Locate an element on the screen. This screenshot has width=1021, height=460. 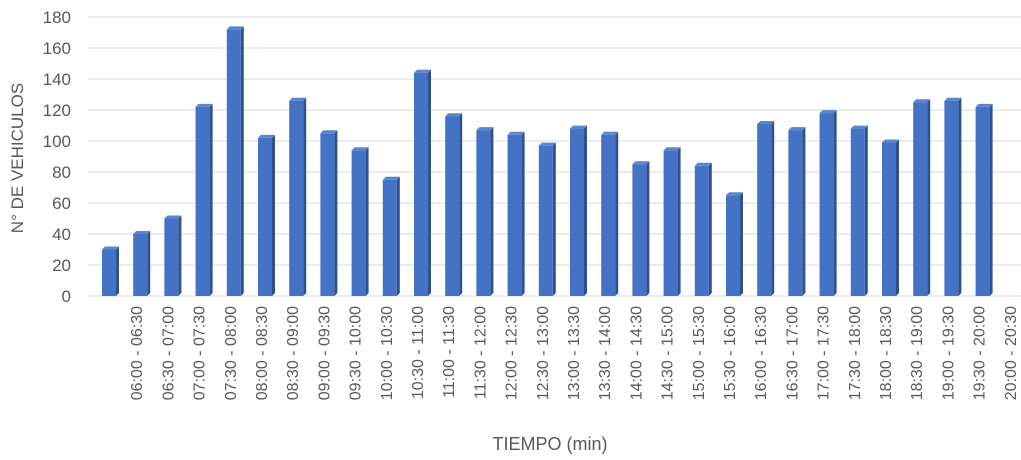
y-tick-label: 160 is located at coordinates (57, 48).